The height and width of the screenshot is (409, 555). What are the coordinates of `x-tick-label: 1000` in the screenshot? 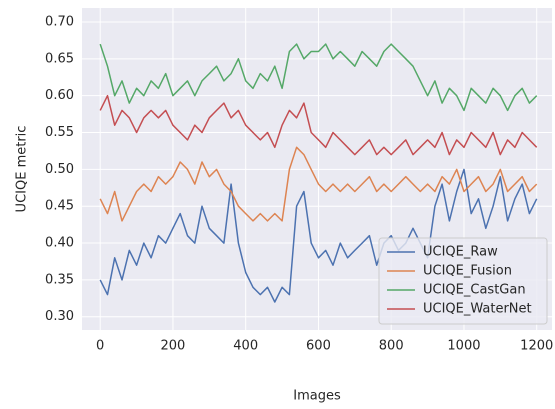 It's located at (463, 346).